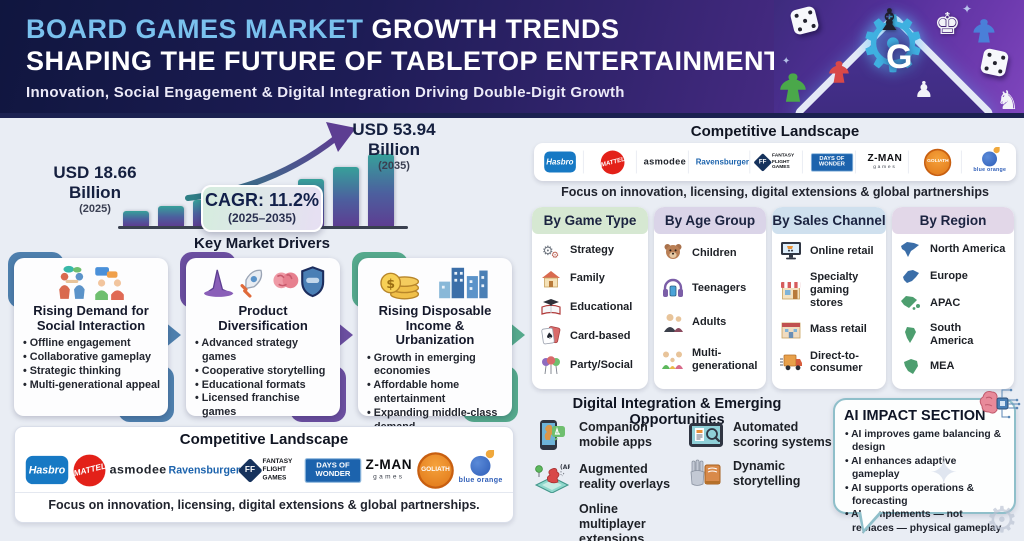  What do you see at coordinates (760, 474) in the screenshot?
I see `digital-item: Dynamic storytelling` at bounding box center [760, 474].